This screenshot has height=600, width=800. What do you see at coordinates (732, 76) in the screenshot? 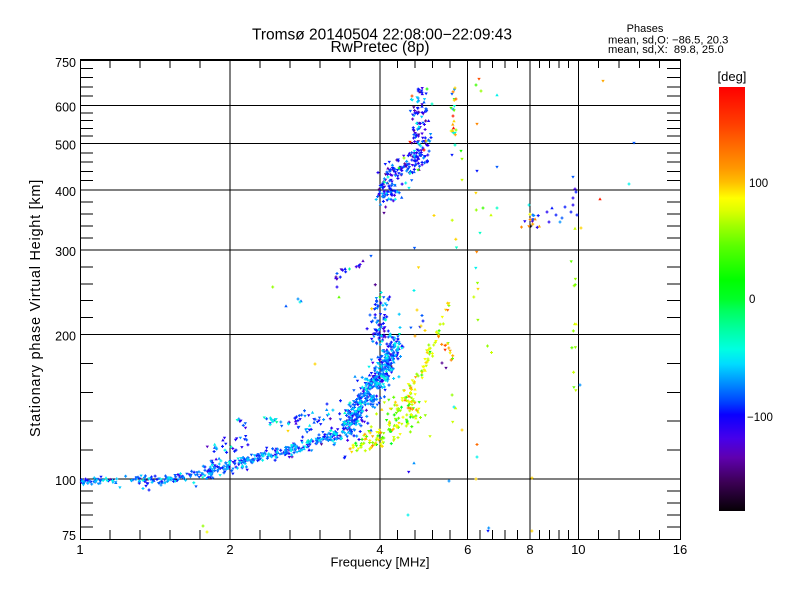
I see `svg-text: [deg]` at bounding box center [732, 76].